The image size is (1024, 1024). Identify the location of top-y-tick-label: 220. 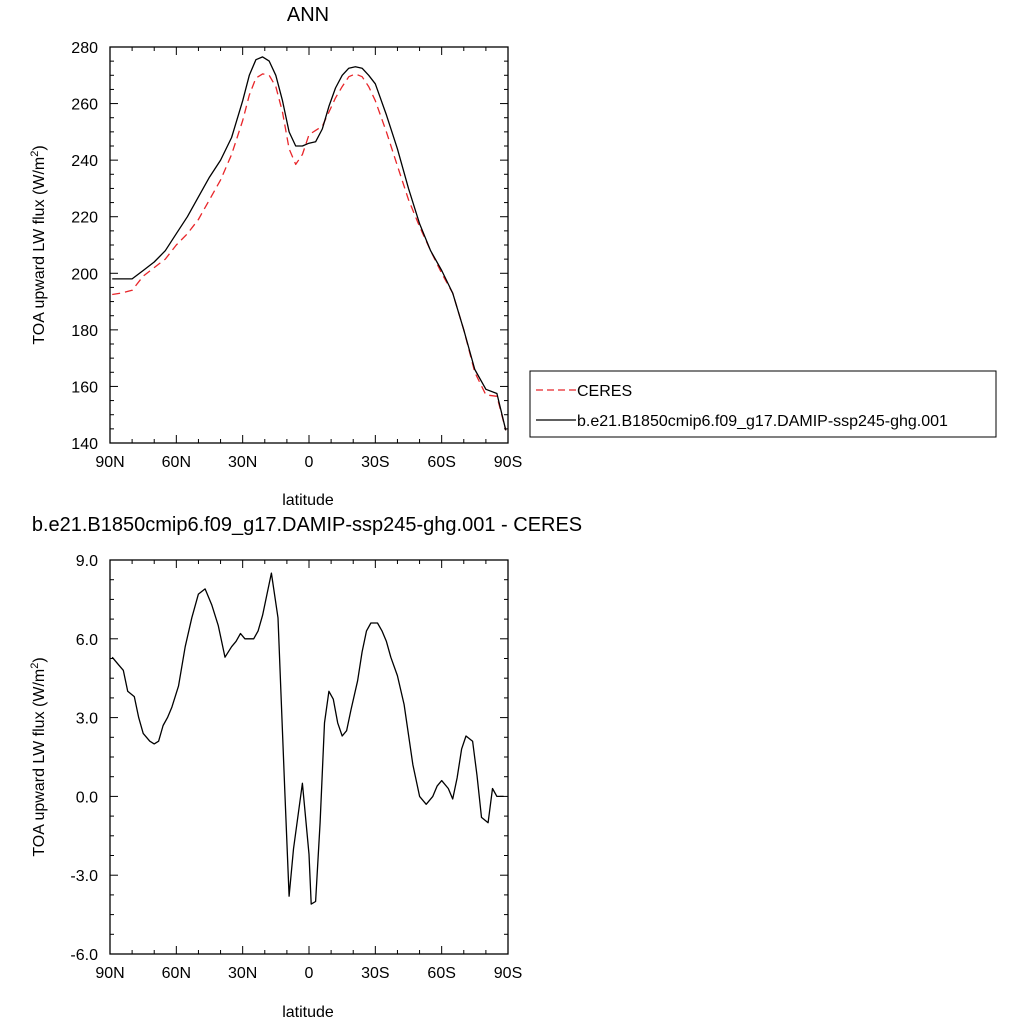
(84, 218).